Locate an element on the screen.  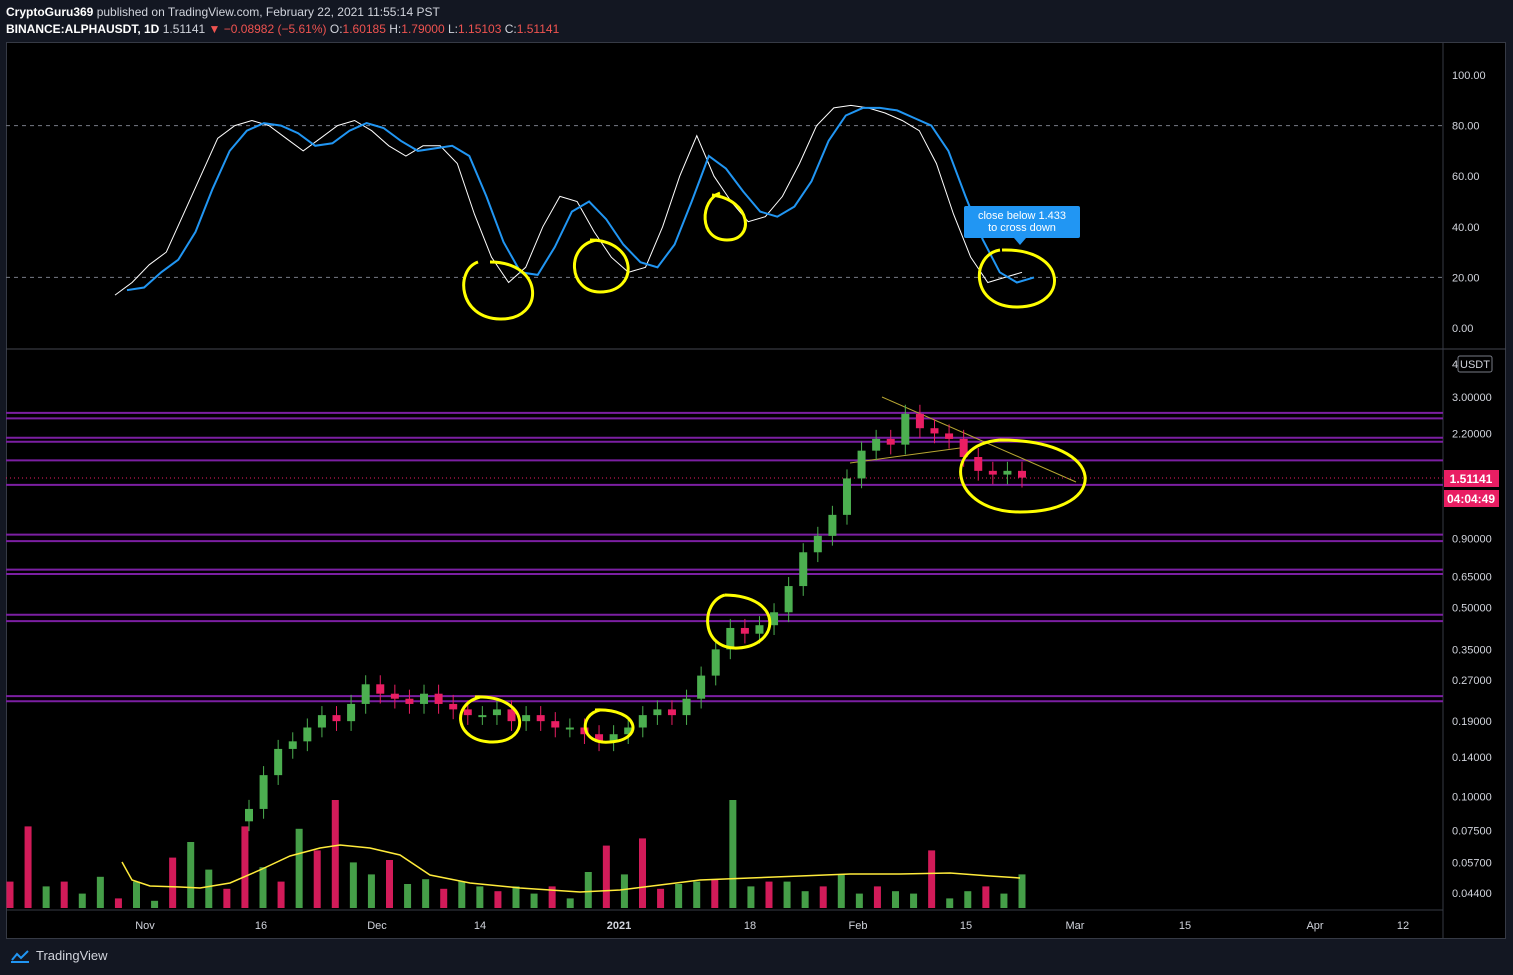
high-value: 1.79000 is located at coordinates (423, 29).